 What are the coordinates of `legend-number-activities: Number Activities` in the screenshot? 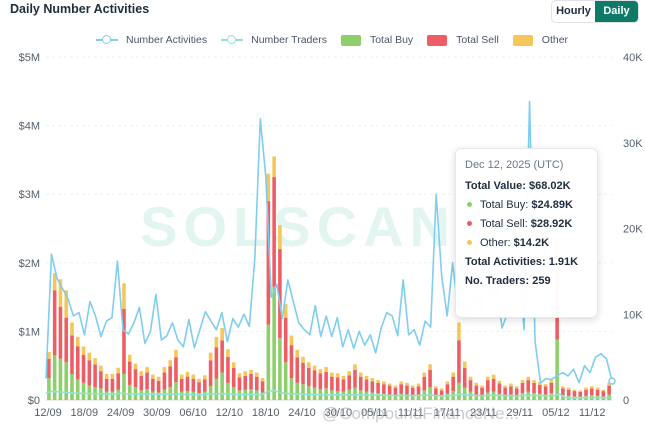 It's located at (151, 40).